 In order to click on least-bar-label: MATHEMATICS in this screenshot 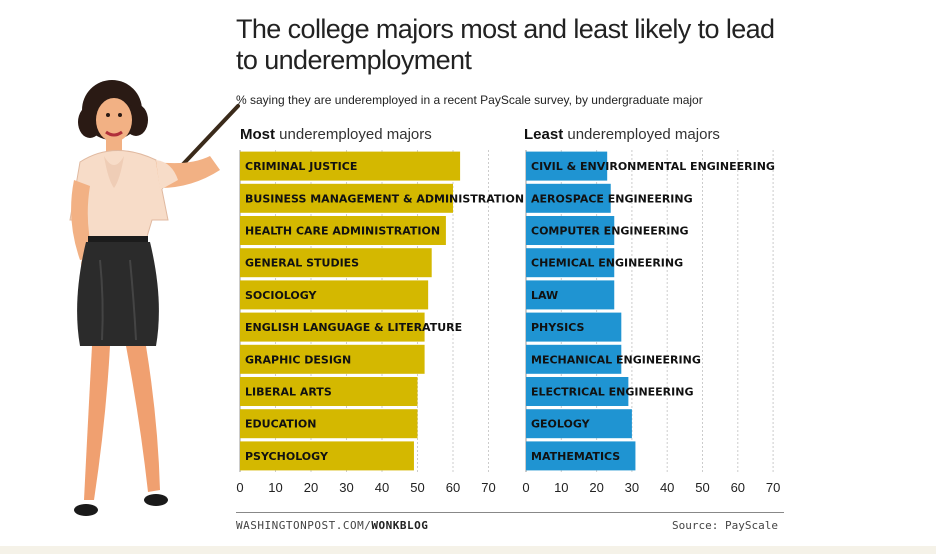, I will do `click(575, 456)`.